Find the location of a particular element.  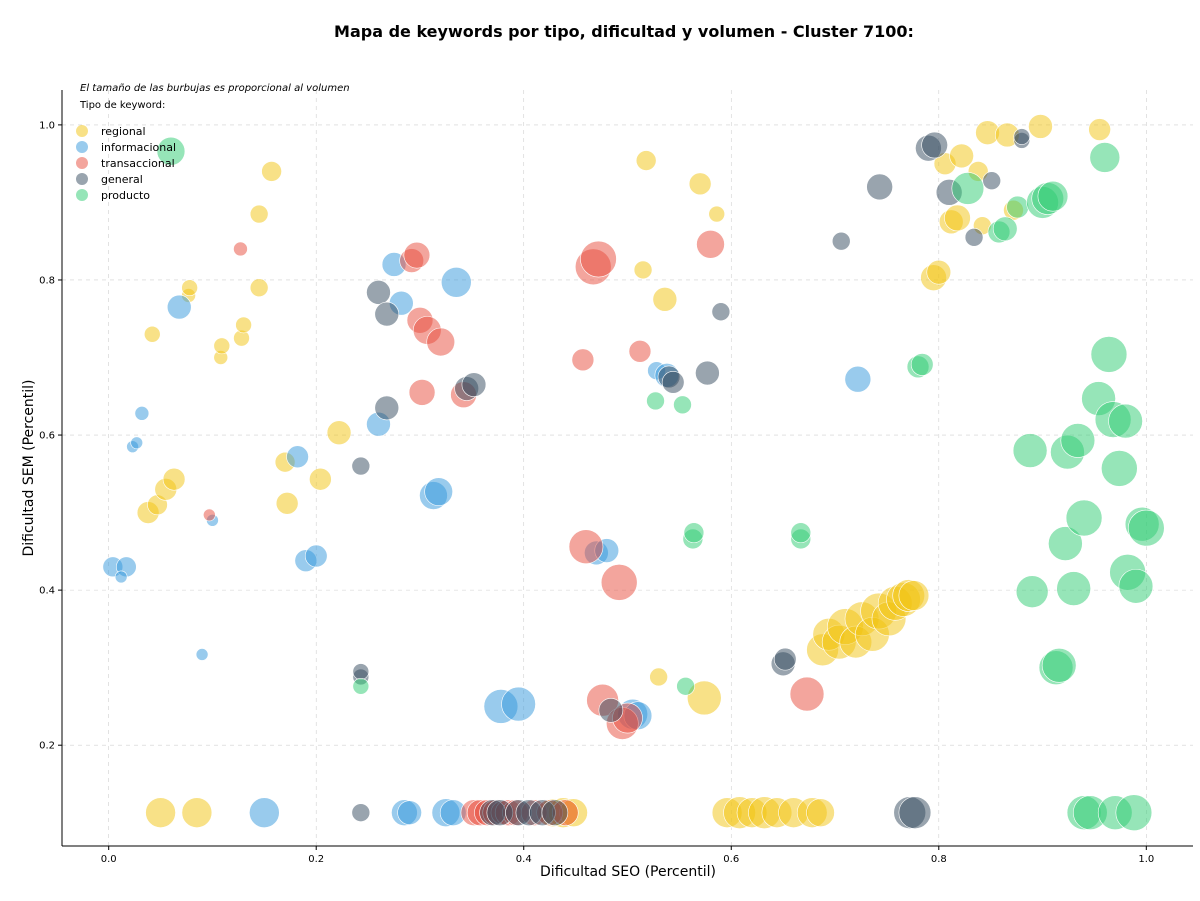

x-tick-label: 0.8 is located at coordinates (939, 859).